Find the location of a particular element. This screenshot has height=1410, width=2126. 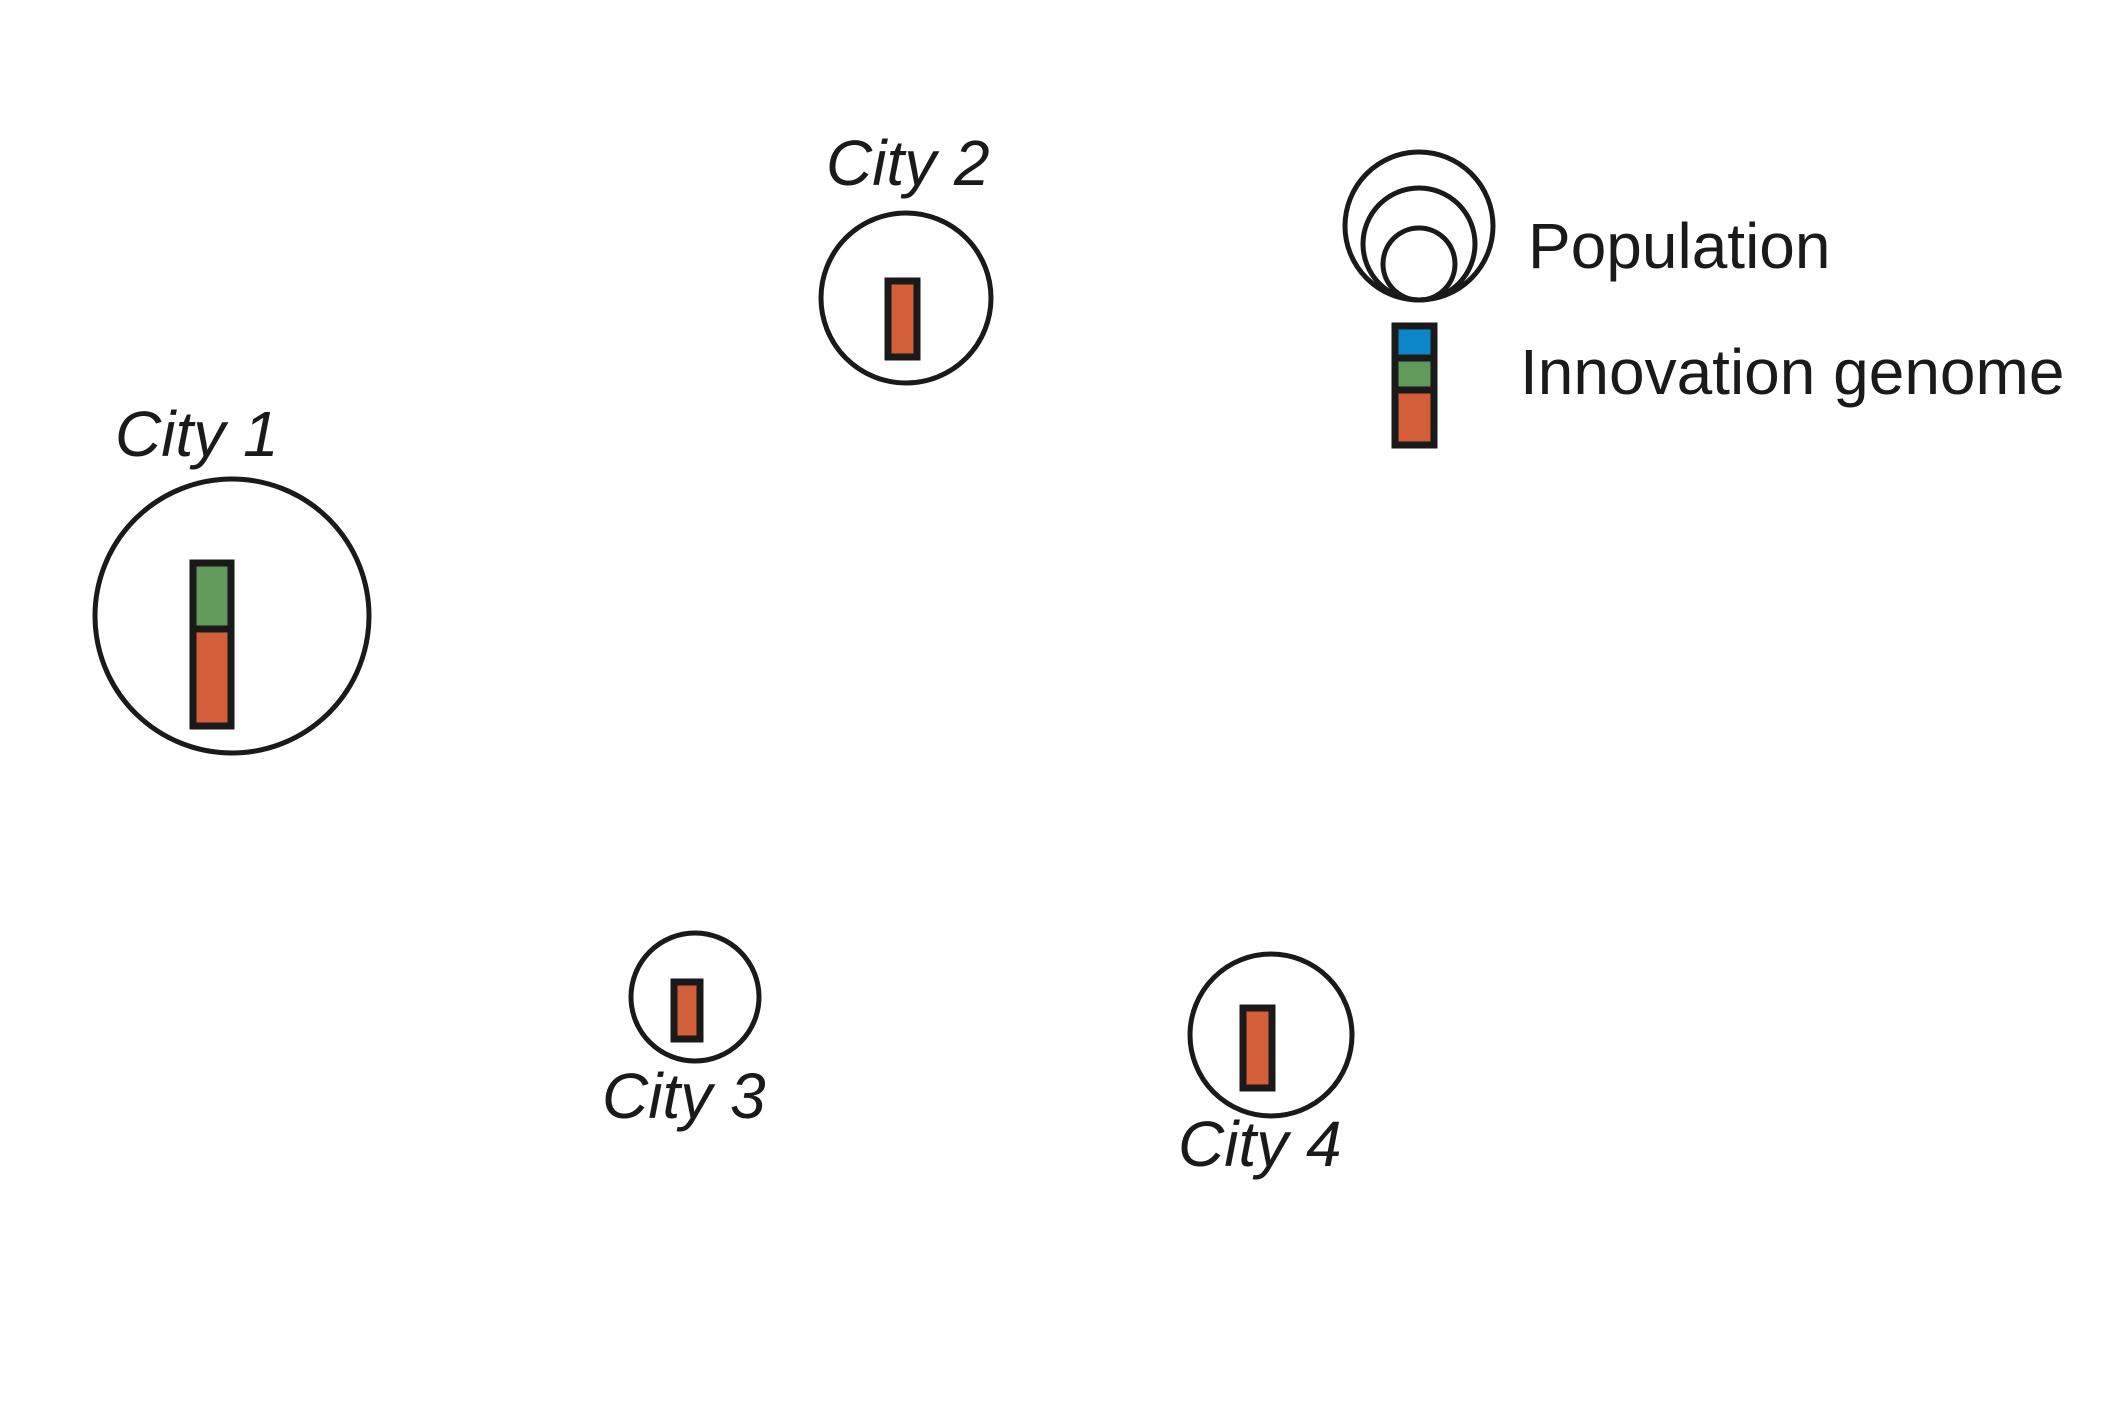

legend: Population Innovation genome is located at coordinates (1703, 299).